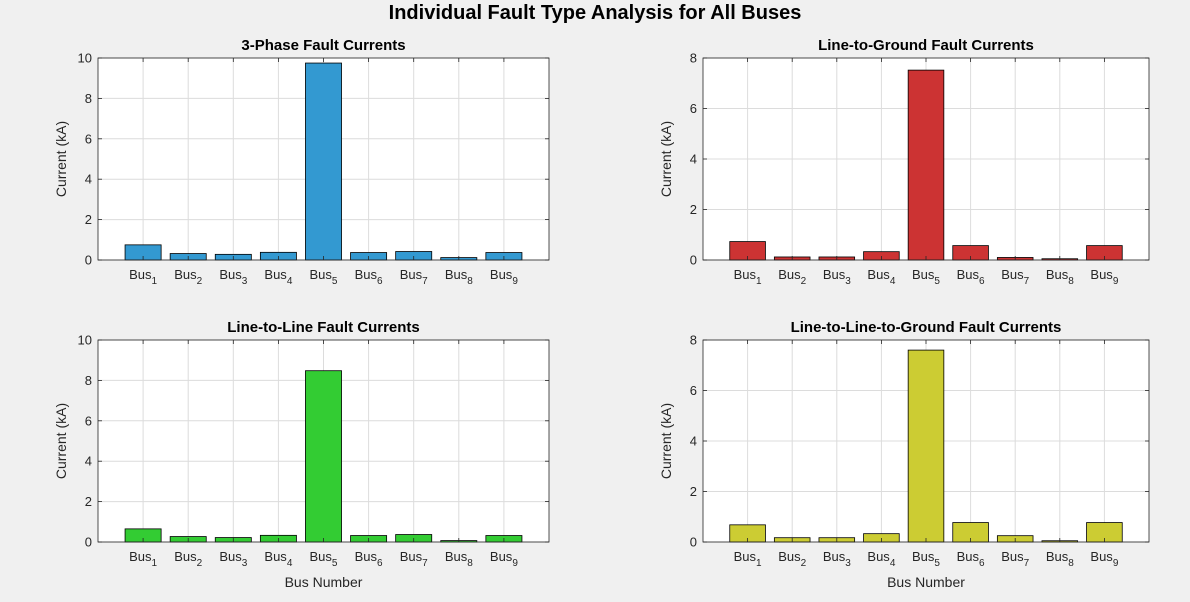  What do you see at coordinates (926, 327) in the screenshot?
I see `subplot-title: Line-to-Line-to-Ground Fault Currents` at bounding box center [926, 327].